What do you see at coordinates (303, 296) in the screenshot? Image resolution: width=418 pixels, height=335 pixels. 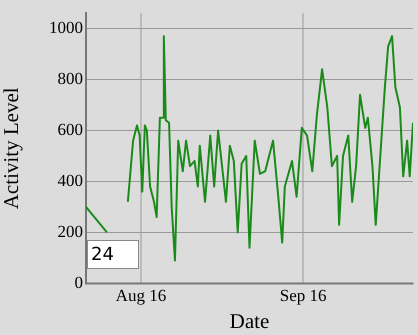 I see `x-tick-label: Sep 16` at bounding box center [303, 296].